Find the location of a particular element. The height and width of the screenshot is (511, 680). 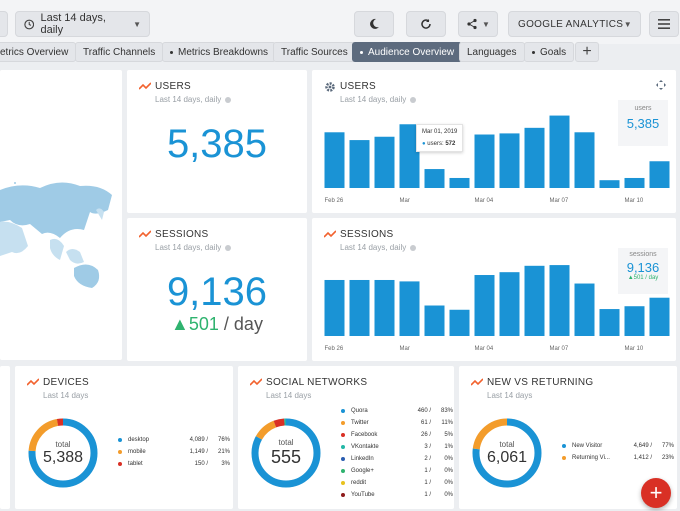

legend-name: VKontakte is located at coordinates (365, 447).